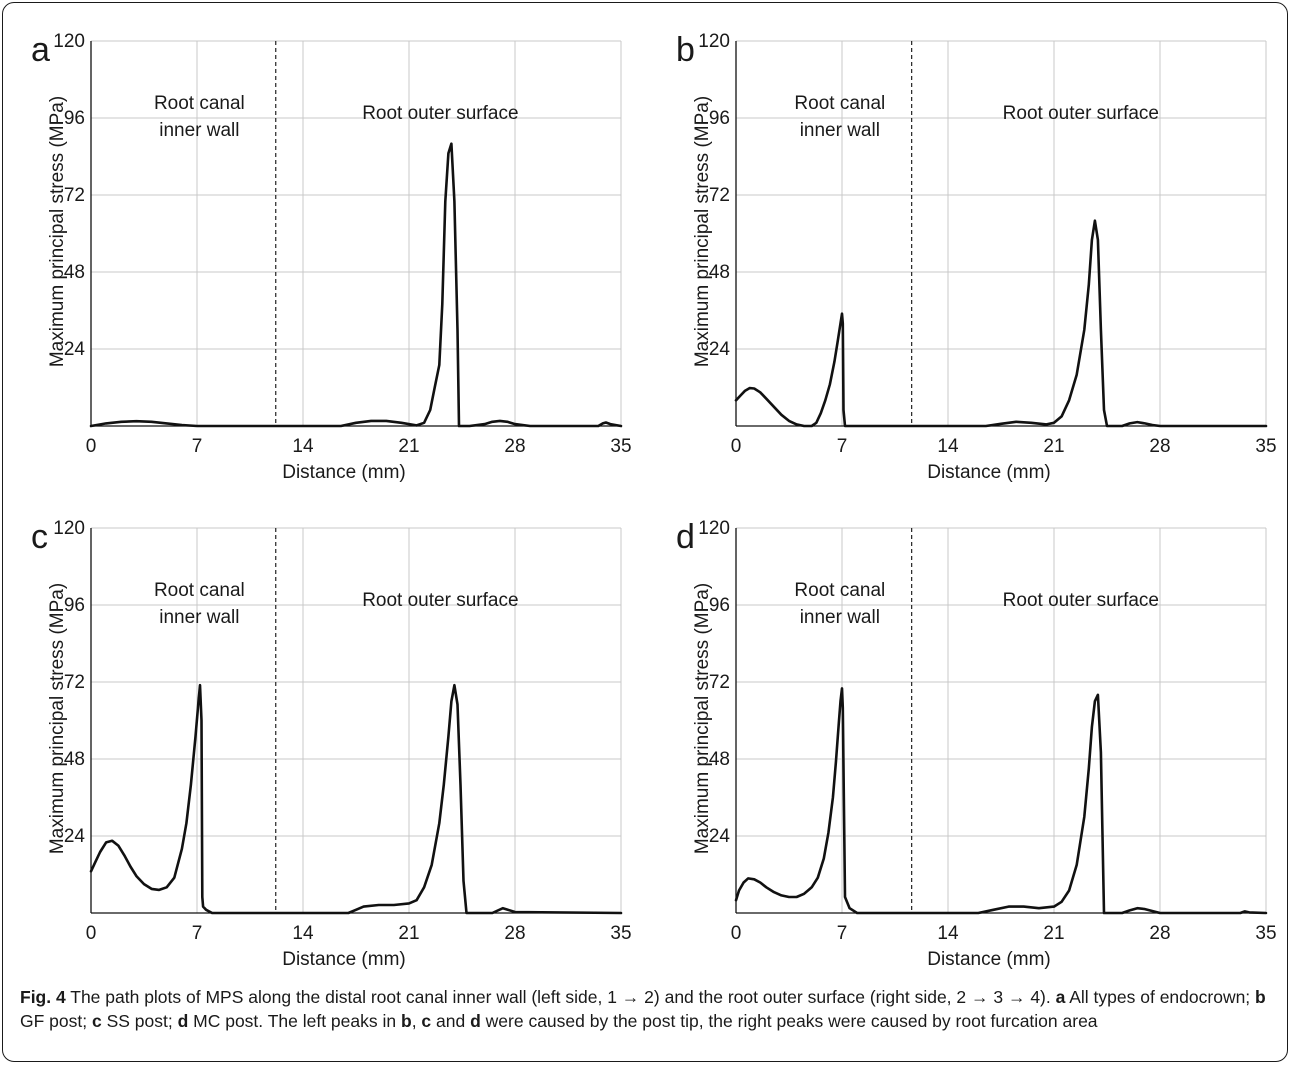  I want to click on caption-text-5: MC post. The left peaks in, so click(294, 1021).